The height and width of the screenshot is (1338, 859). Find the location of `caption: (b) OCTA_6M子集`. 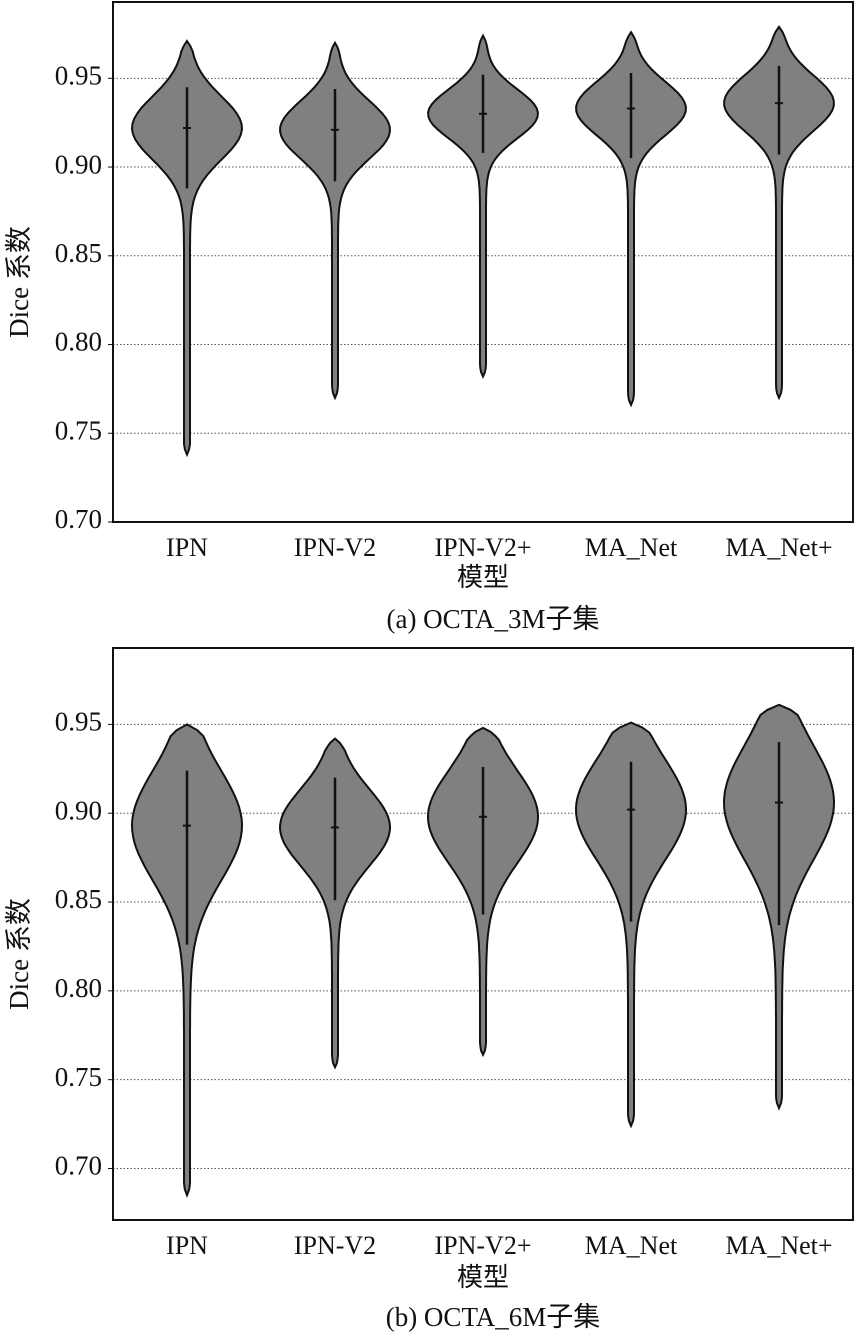

caption: (b) OCTA_6M子集 is located at coordinates (493, 1317).